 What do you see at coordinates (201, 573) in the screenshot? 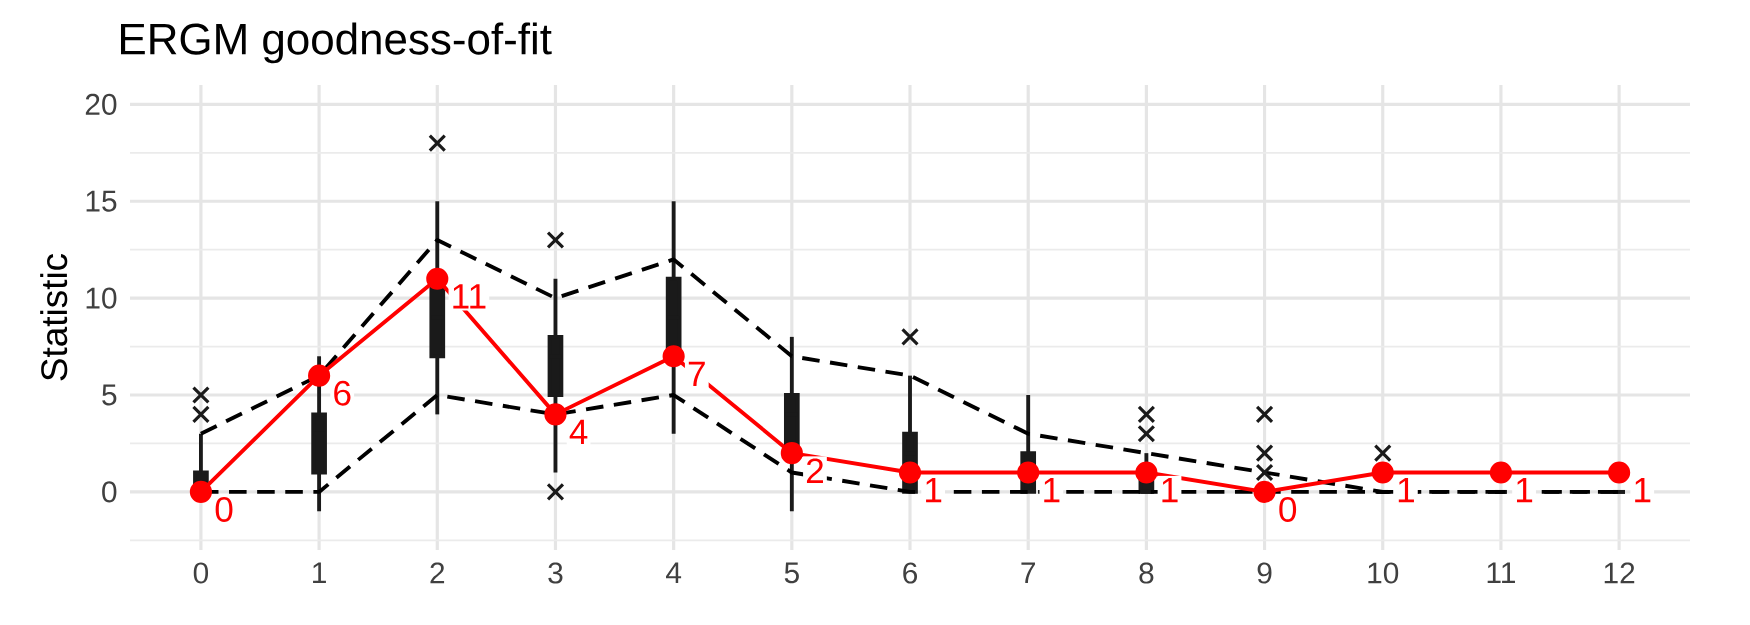
I see `x-tick-label: 0` at bounding box center [201, 573].